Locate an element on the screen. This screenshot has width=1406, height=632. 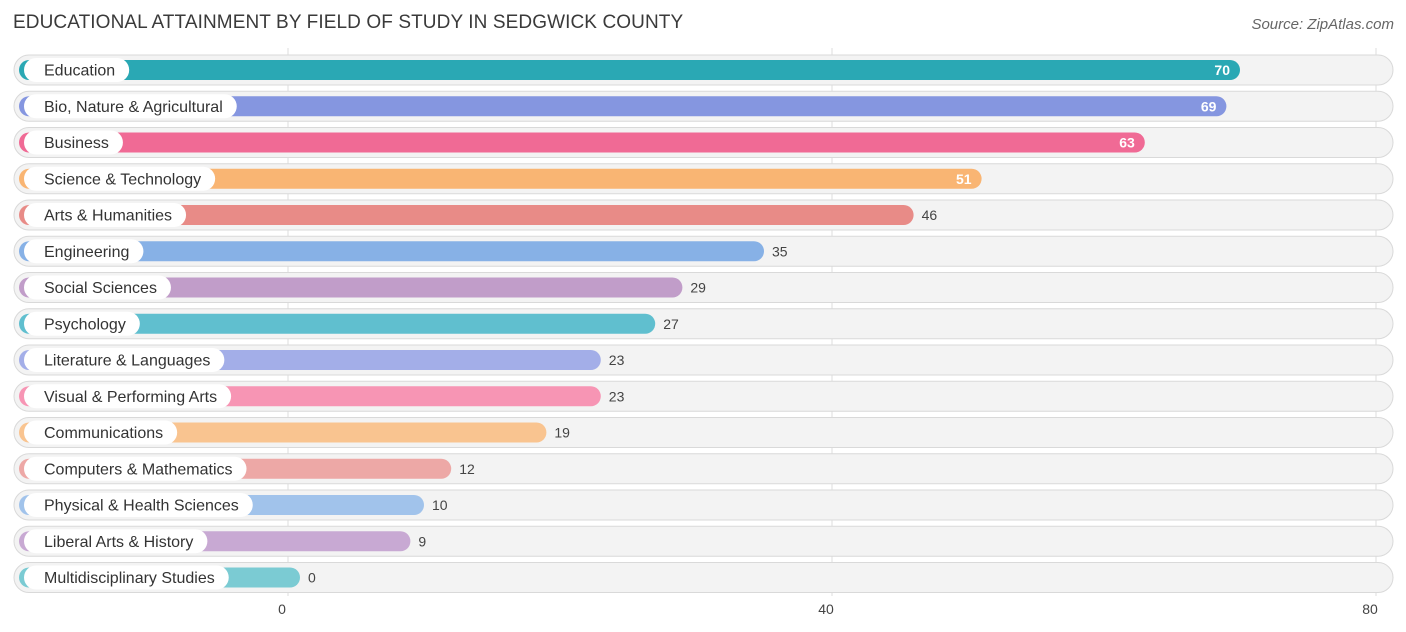
value-label: 19 is located at coordinates (562, 433).